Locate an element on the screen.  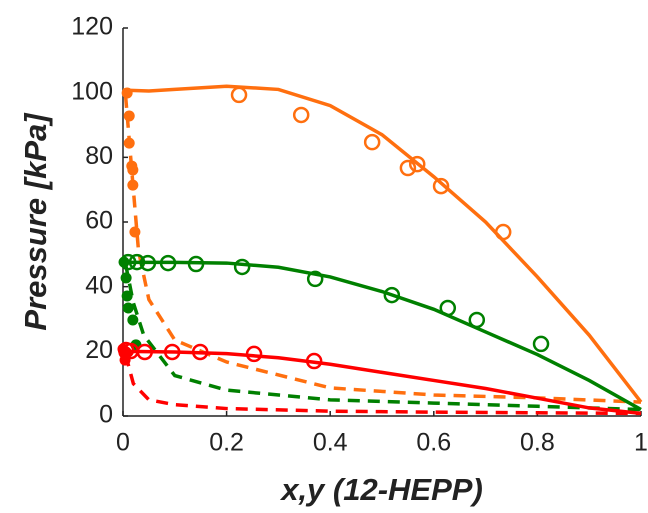
dashed-line is located at coordinates (382, 385).